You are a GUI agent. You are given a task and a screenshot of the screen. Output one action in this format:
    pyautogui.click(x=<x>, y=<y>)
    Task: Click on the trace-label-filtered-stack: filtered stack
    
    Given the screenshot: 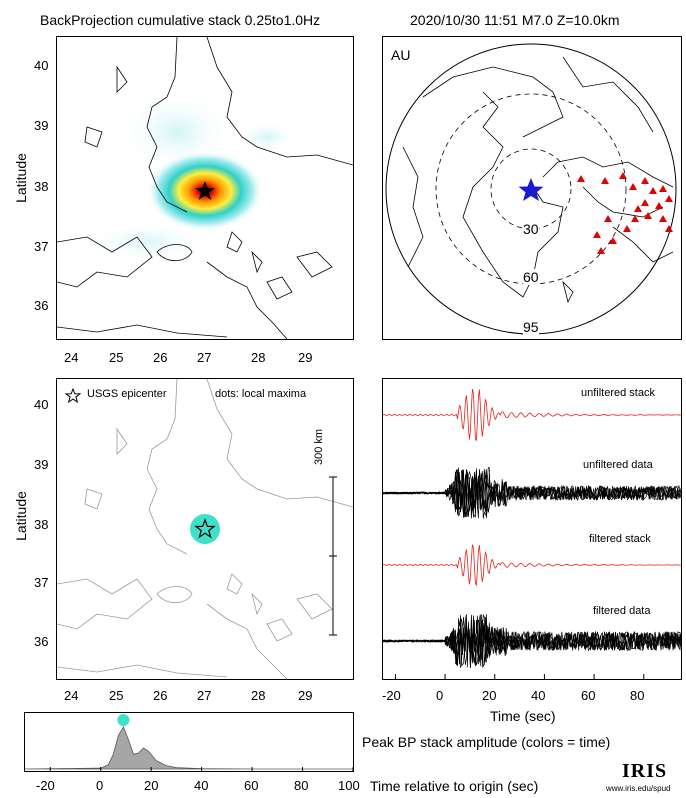 What is the action you would take?
    pyautogui.click(x=620, y=539)
    